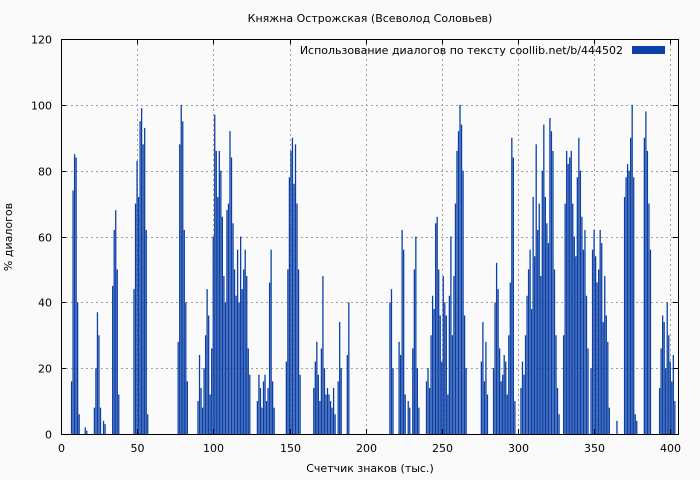  Describe the element at coordinates (648, 50) in the screenshot. I see `legend-swatch` at that location.